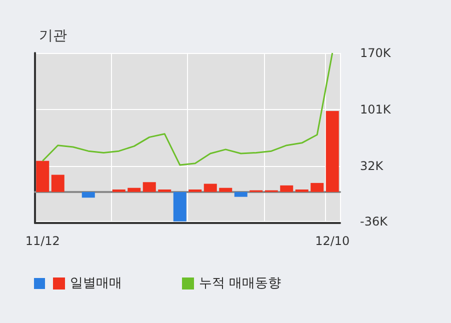 This screenshot has width=451, height=323. I want to click on y-tick-label: 170K, so click(376, 53).